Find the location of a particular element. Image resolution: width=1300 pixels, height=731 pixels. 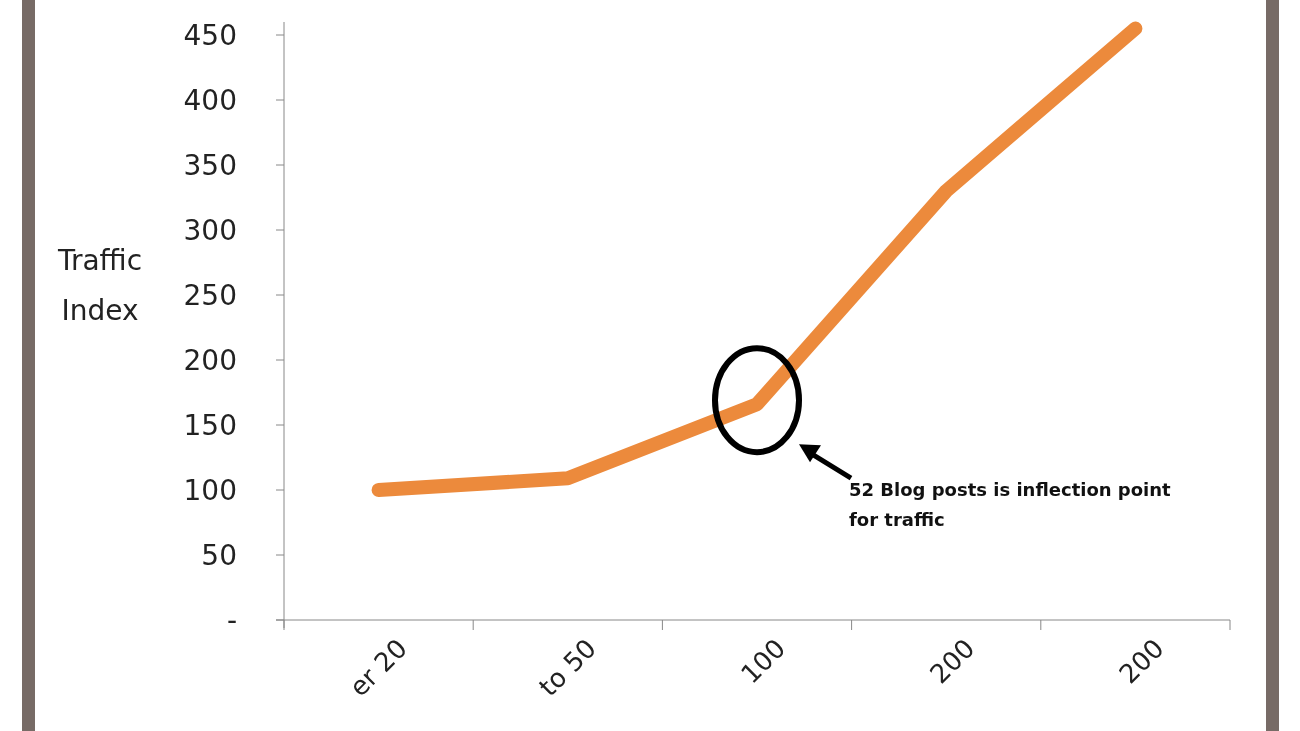

y-axis-title: Traffic Index is located at coordinates (99, 285).